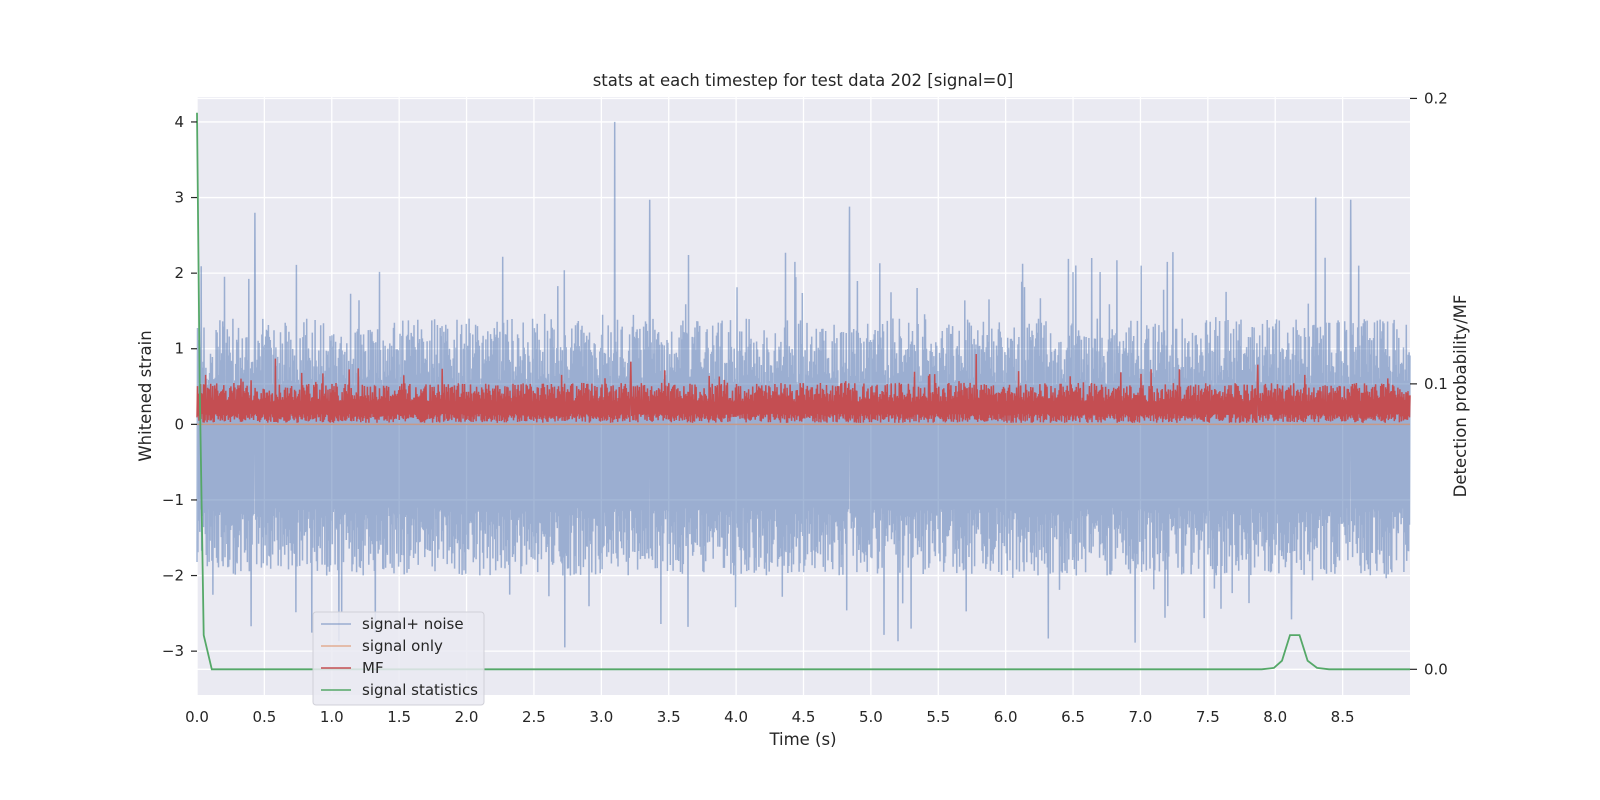 The height and width of the screenshot is (800, 1600). I want to click on x-axis-label: Time (s), so click(802, 739).